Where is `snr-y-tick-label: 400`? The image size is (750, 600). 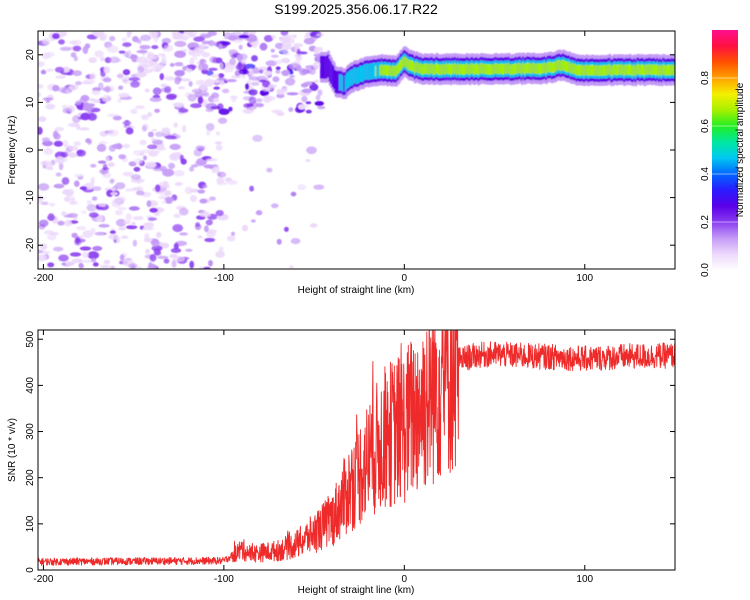
snr-y-tick-label: 400 is located at coordinates (30, 385).